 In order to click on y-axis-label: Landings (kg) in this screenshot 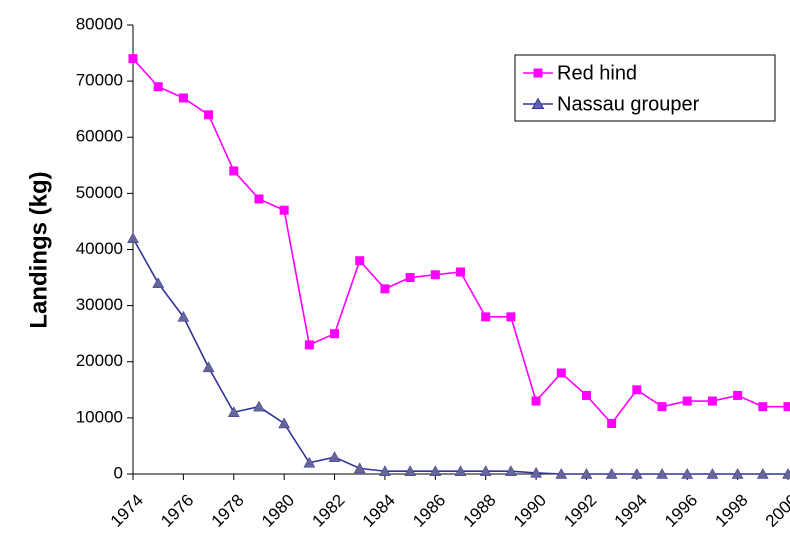, I will do `click(38, 249)`.